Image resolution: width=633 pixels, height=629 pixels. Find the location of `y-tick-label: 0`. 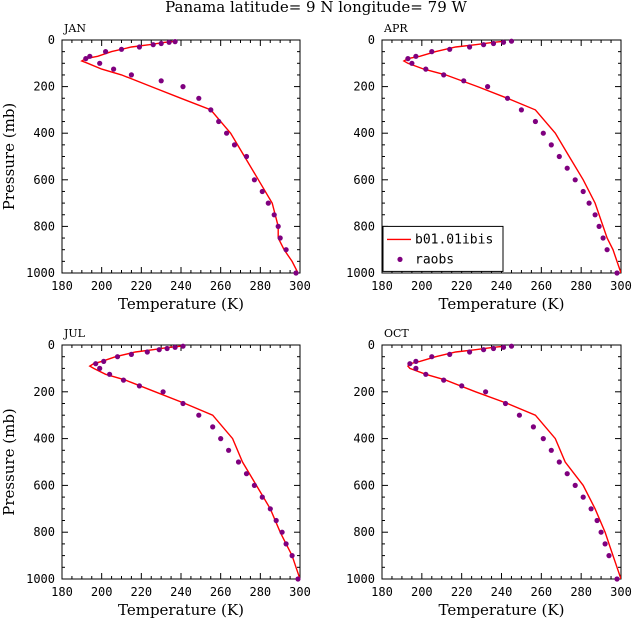

y-tick-label: 0 is located at coordinates (51, 345).